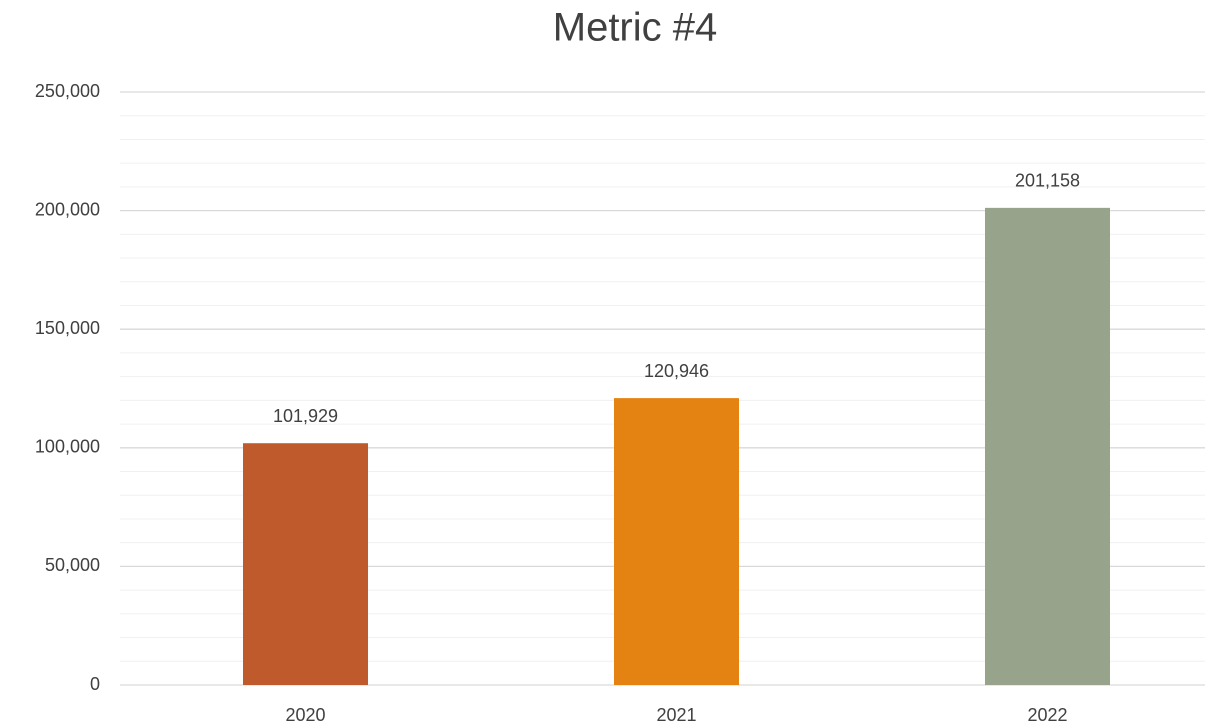  I want to click on y-tick-label: 250,000, so click(67, 91).